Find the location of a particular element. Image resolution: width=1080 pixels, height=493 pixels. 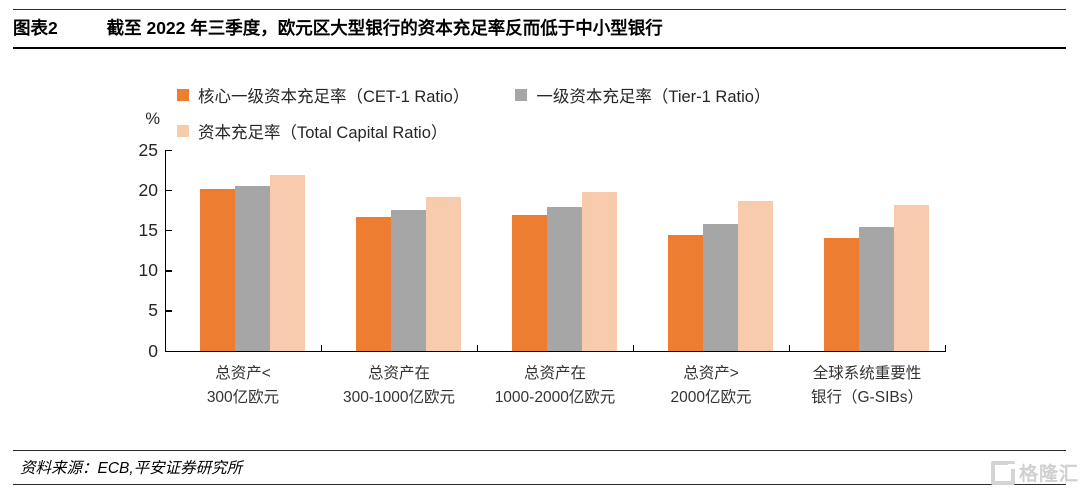

bar-series0-group0 is located at coordinates (217, 270).